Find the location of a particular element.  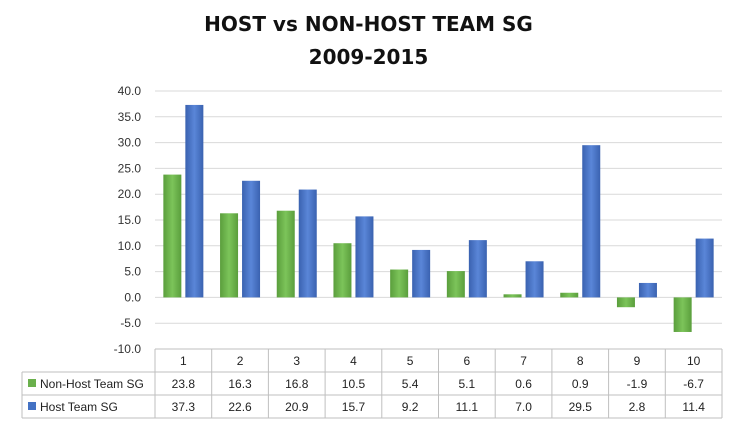

legend-label-non-host: Non-Host Team SG is located at coordinates (92, 384).